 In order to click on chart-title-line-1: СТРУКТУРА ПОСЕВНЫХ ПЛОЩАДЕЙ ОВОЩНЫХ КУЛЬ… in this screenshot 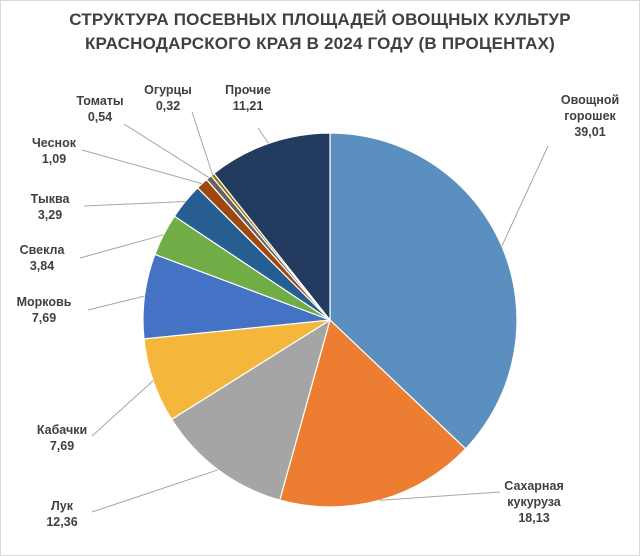, I will do `click(320, 19)`.